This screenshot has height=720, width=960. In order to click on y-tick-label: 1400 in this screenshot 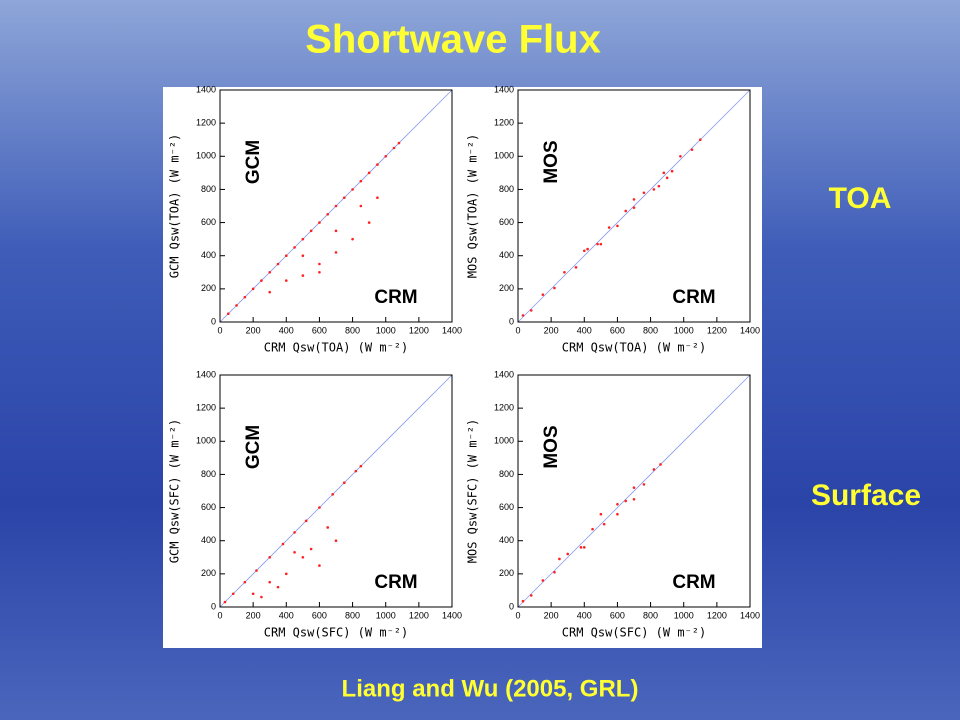, I will do `click(504, 374)`.